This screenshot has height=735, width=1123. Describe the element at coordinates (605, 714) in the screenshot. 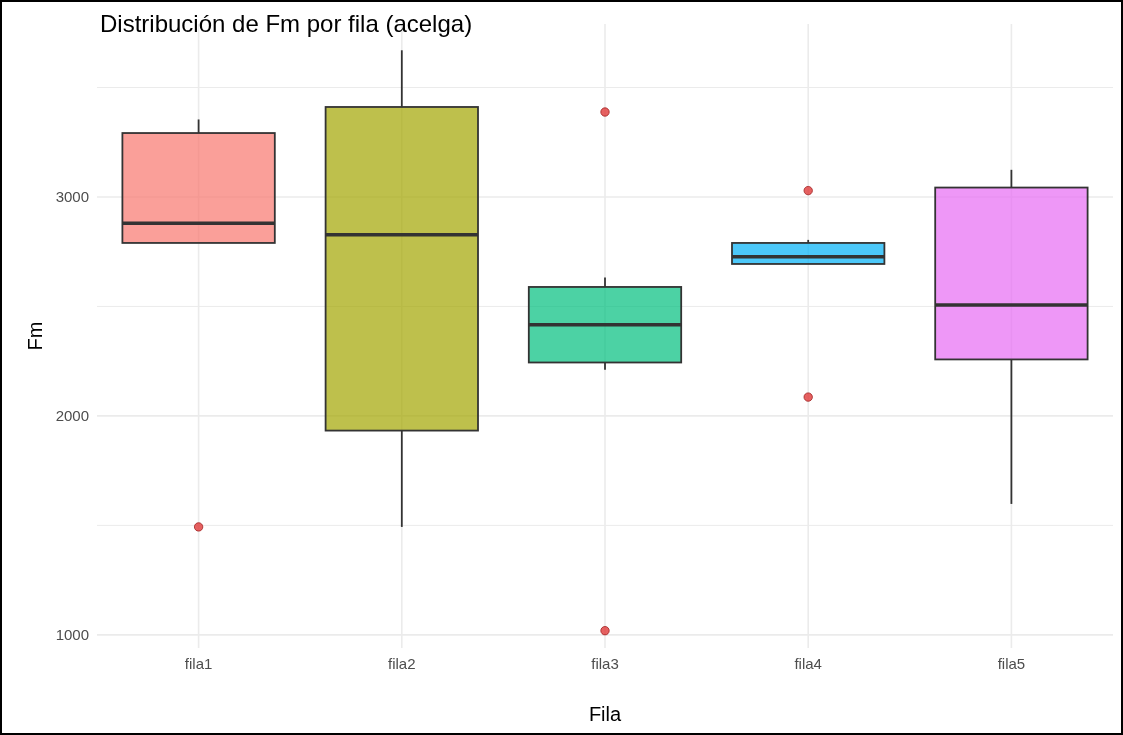

I see `x-axis-title: Fila` at that location.